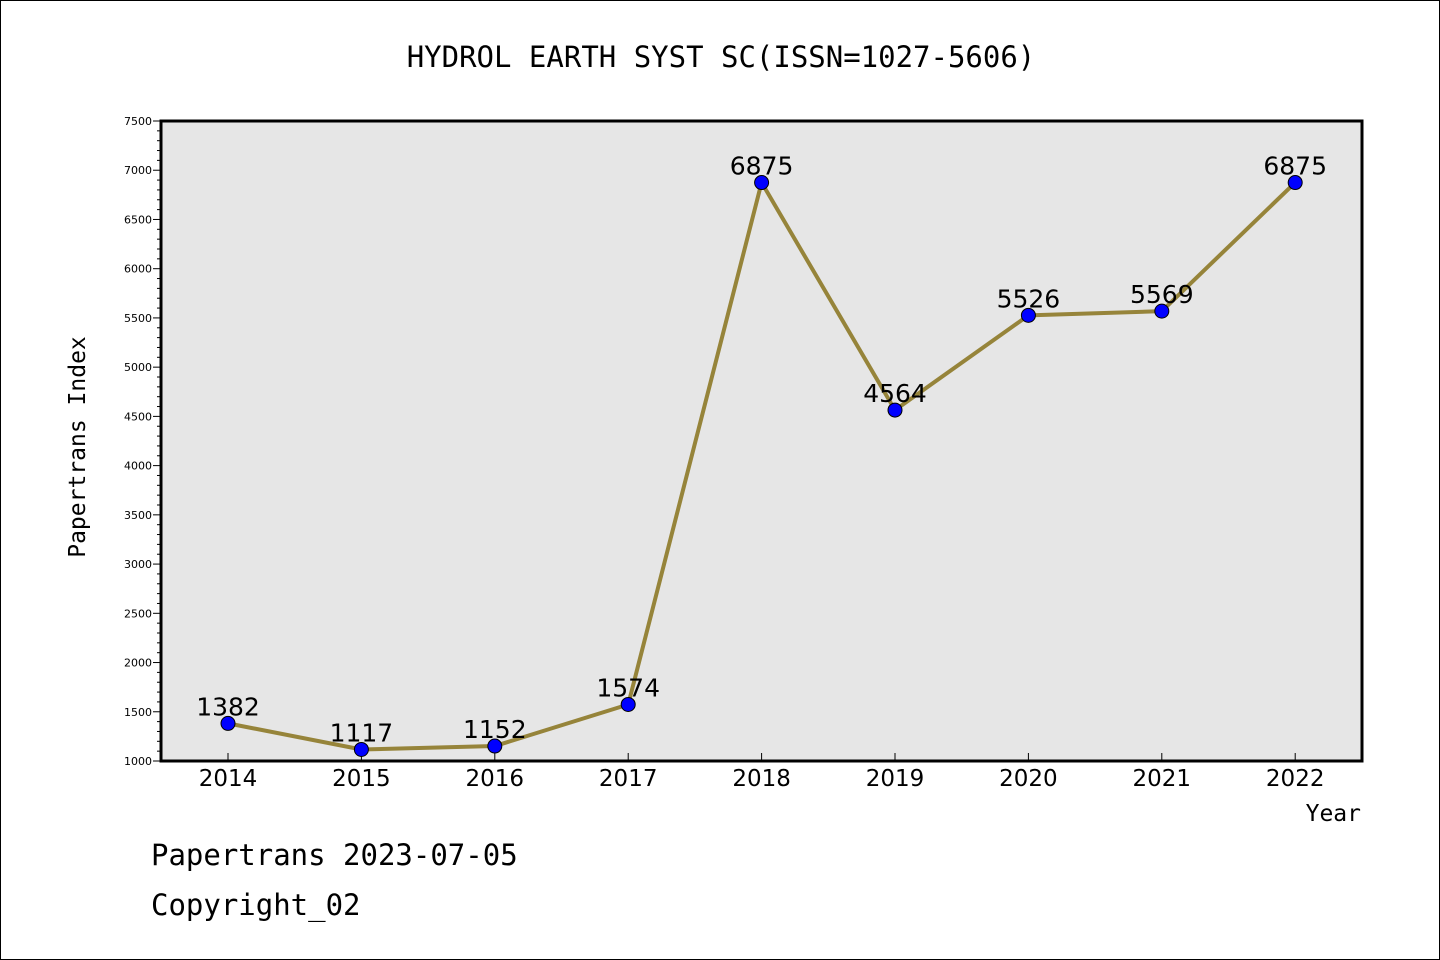 The image size is (1440, 960). I want to click on x-axis: 2014 2015 2016 2017 2018 2019 2020 2021 2022, so click(762, 772).